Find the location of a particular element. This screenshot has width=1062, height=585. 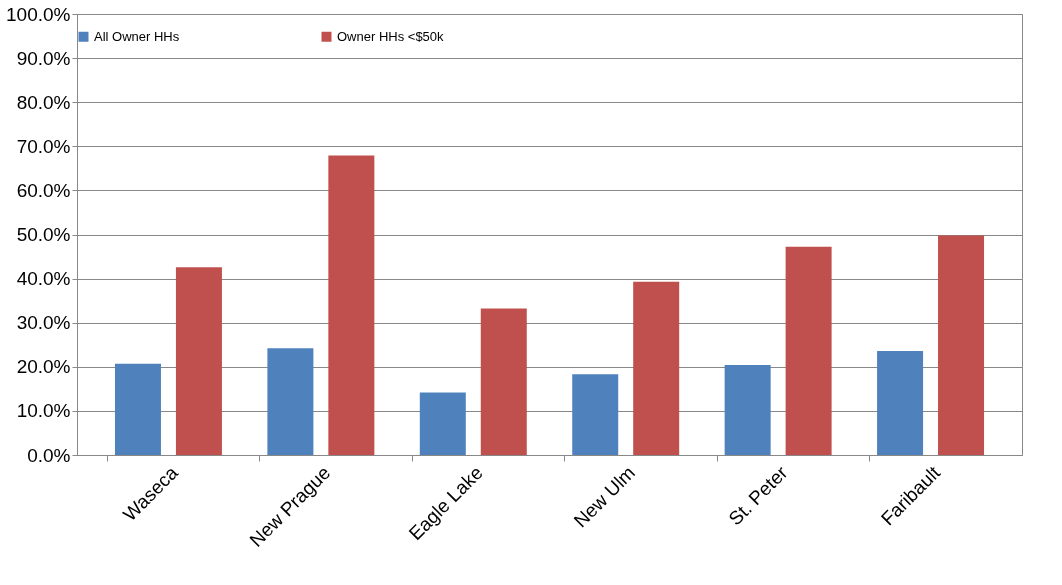

y-tick-label: 40.0% is located at coordinates (43, 279).